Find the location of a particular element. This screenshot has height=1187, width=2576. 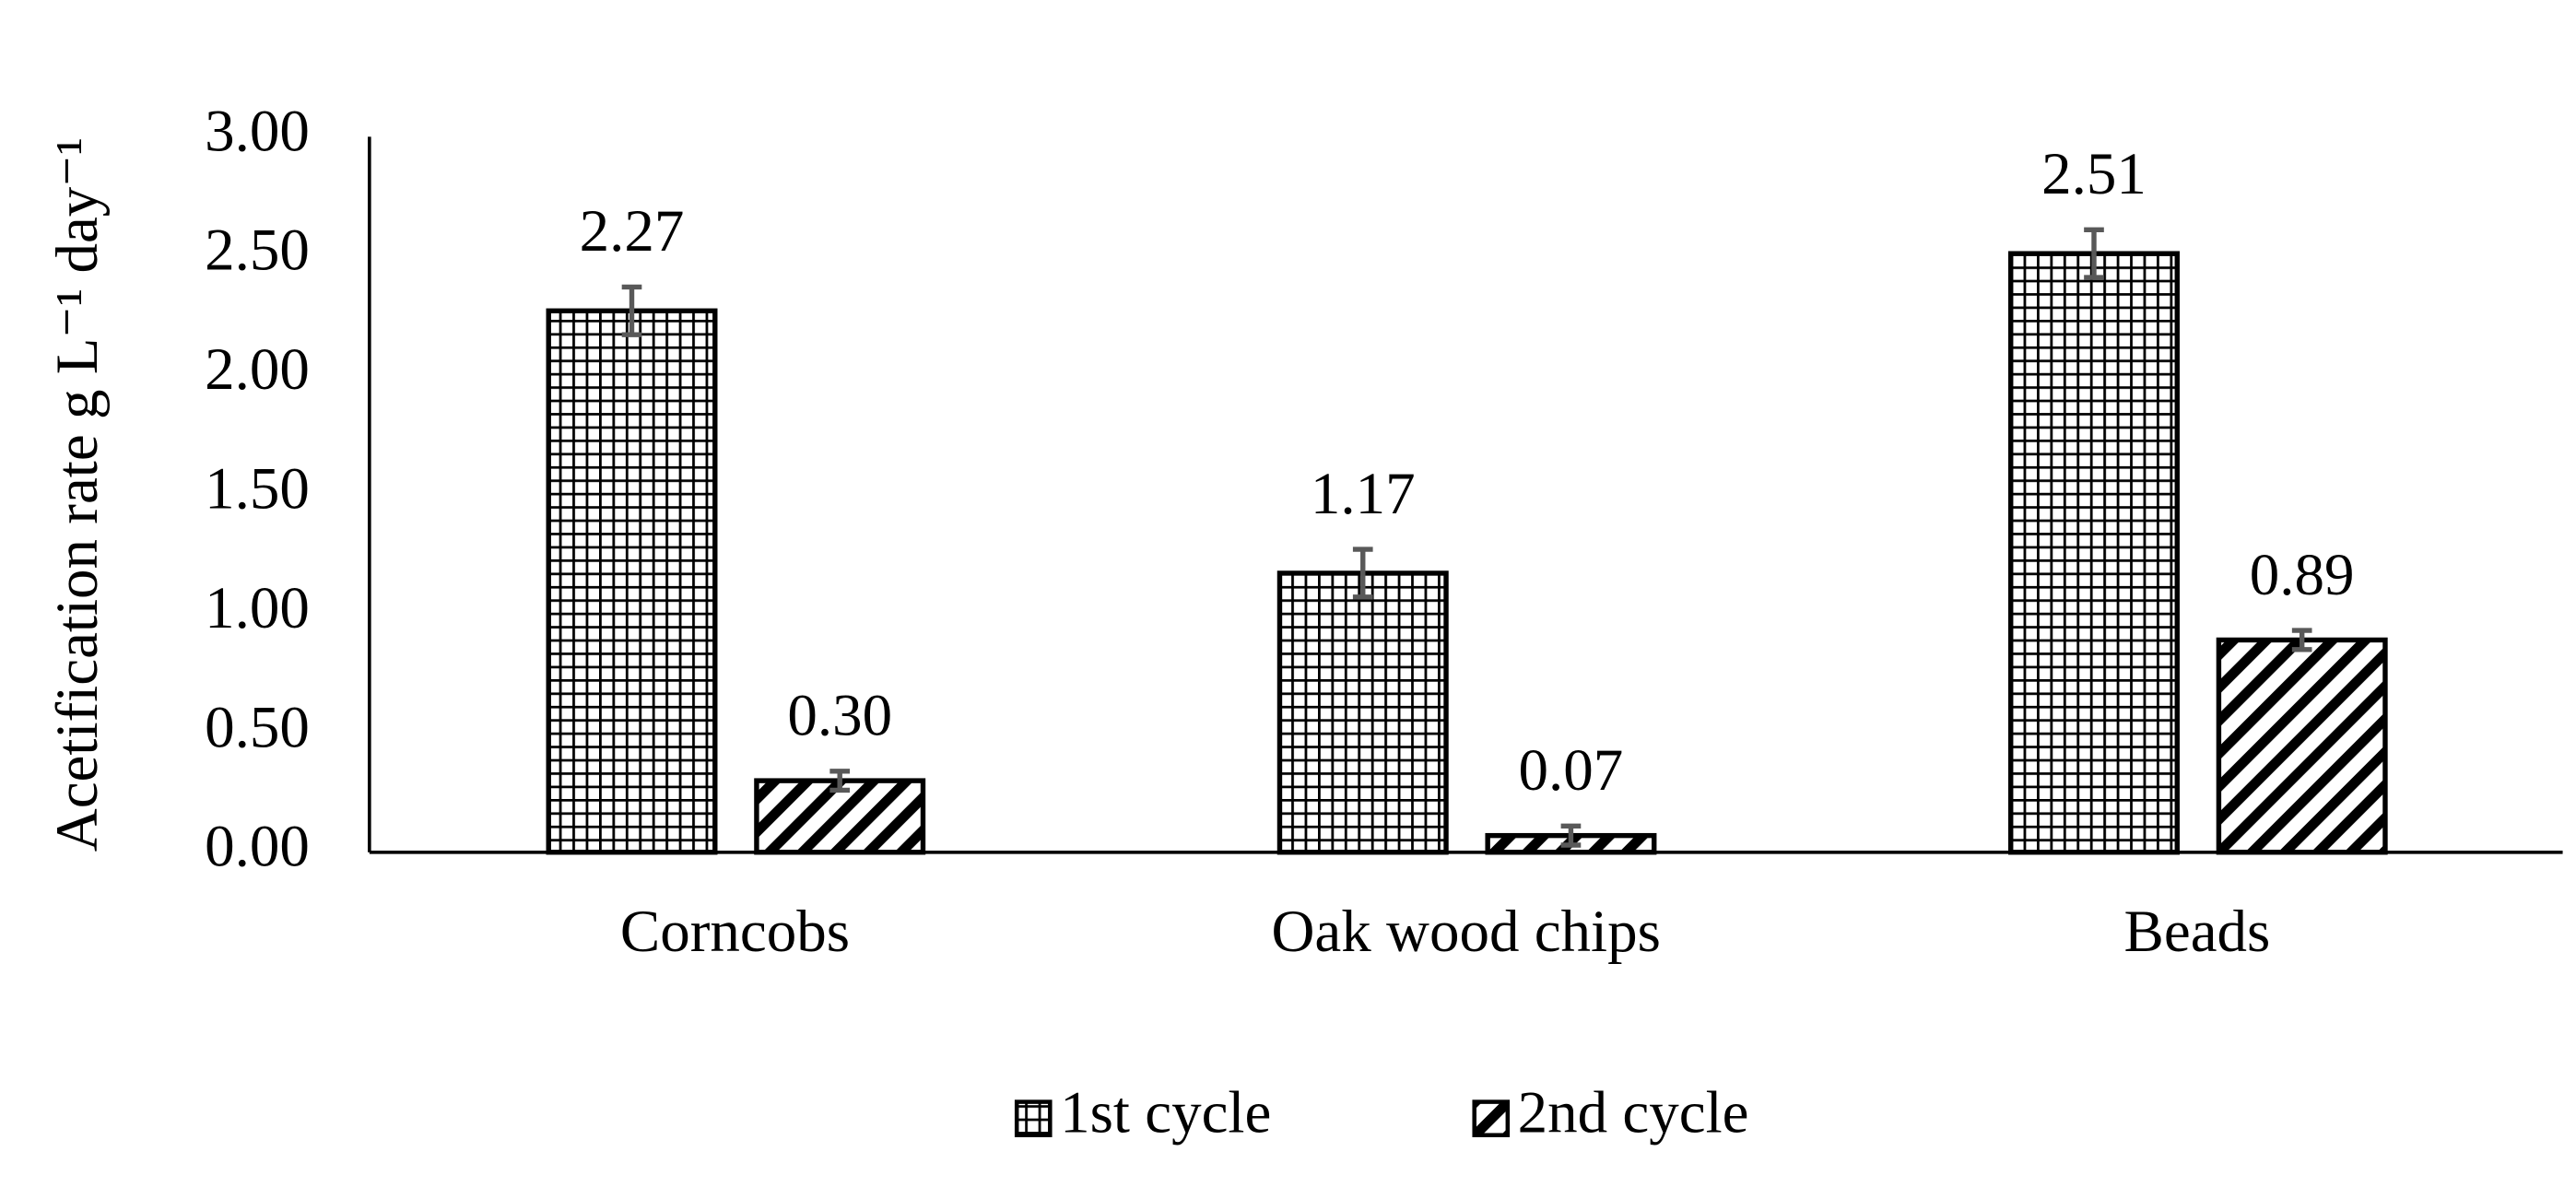

data-label: 1.17 is located at coordinates (1363, 494).